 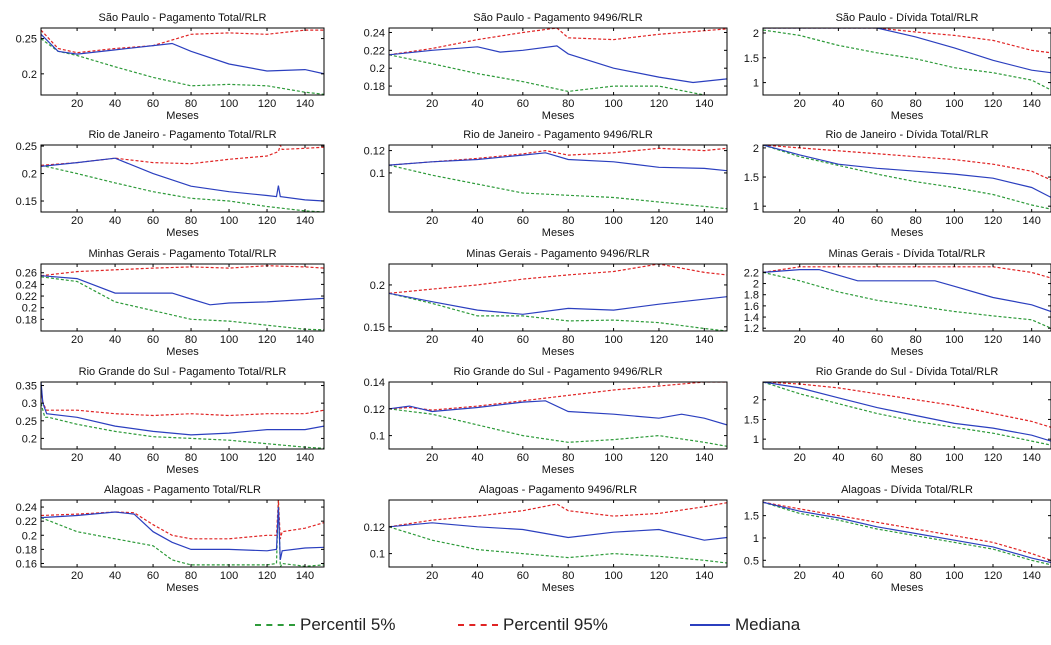 I want to click on subplot-title: Alagoas - Dívida Total/RLR, so click(x=907, y=490).